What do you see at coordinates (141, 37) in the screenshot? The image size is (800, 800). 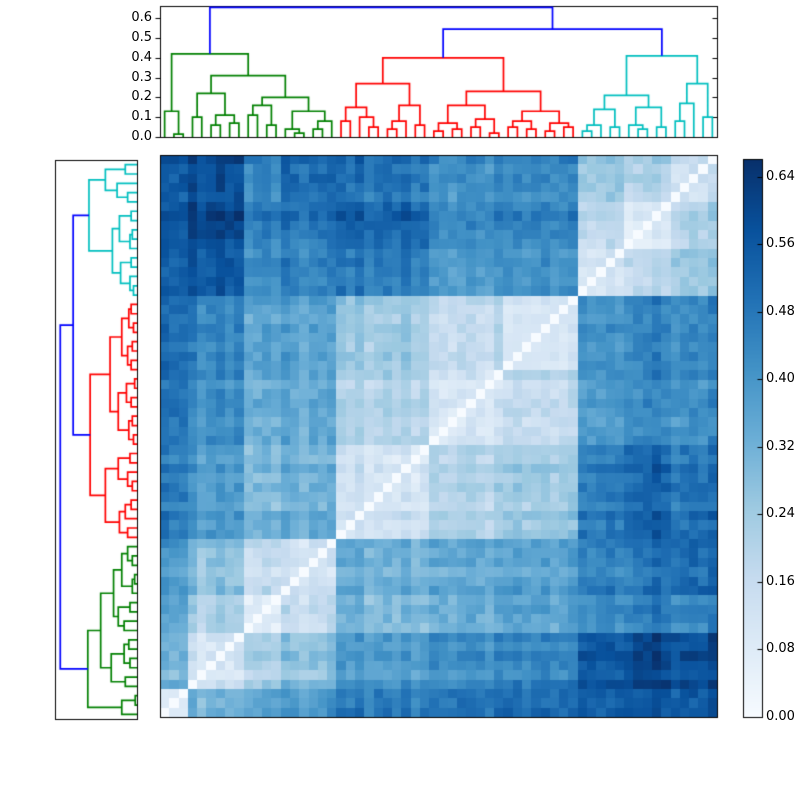 I see `top-dendrogram-ytick-label: 0.5` at bounding box center [141, 37].